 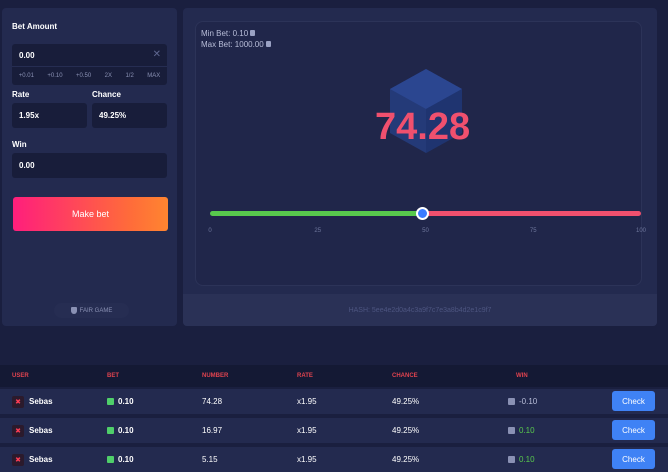 I want to click on max-button: MAX, so click(x=154, y=76).